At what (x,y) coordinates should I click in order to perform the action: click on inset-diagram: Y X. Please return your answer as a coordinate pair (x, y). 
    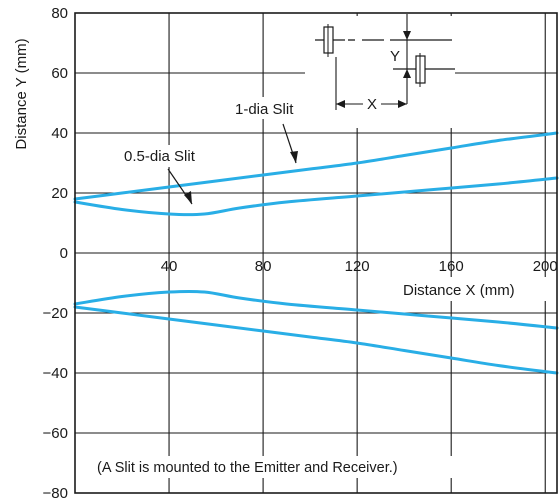
    Looking at the image, I should click on (380, 71).